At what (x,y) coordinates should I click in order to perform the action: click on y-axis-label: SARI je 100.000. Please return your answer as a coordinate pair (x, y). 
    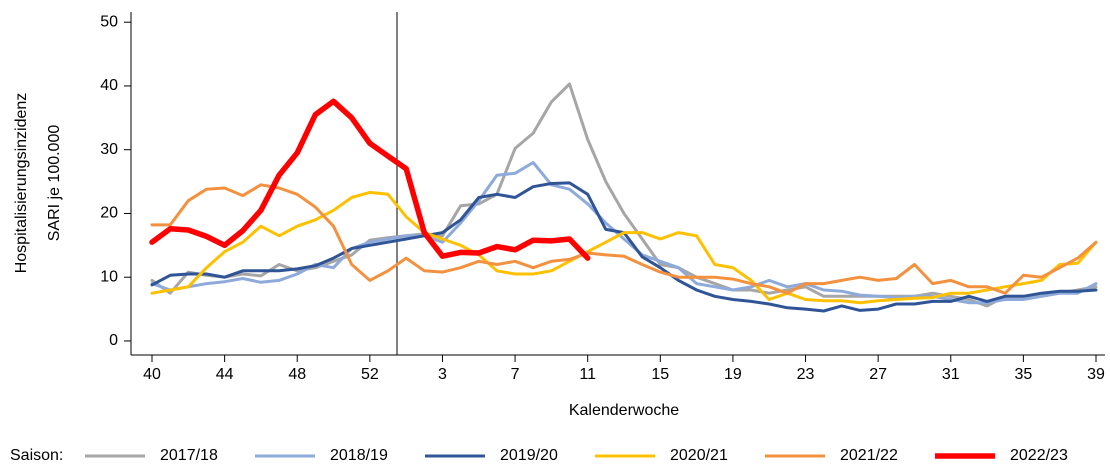
    Looking at the image, I should click on (54, 183).